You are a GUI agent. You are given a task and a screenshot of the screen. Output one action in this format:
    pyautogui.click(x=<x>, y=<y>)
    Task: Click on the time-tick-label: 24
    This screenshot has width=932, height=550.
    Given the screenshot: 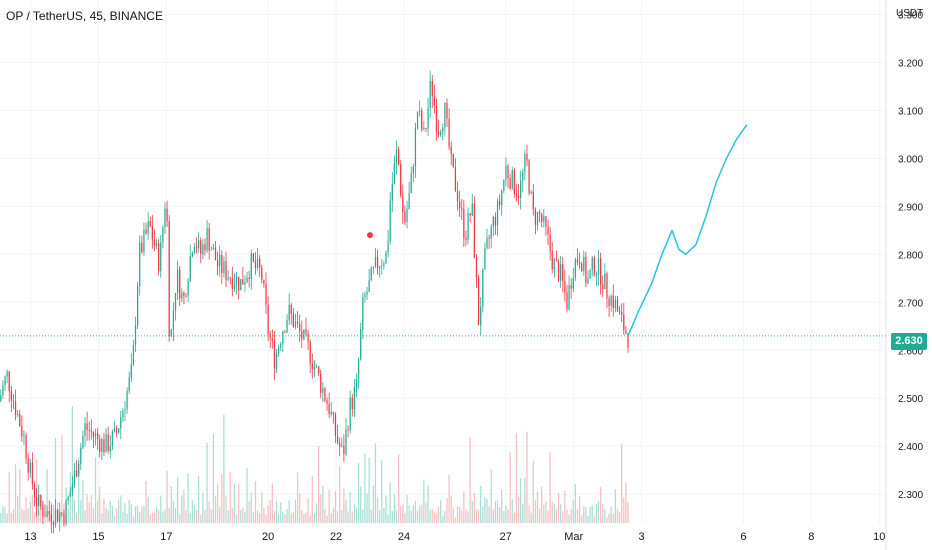 What is the action you would take?
    pyautogui.click(x=404, y=537)
    